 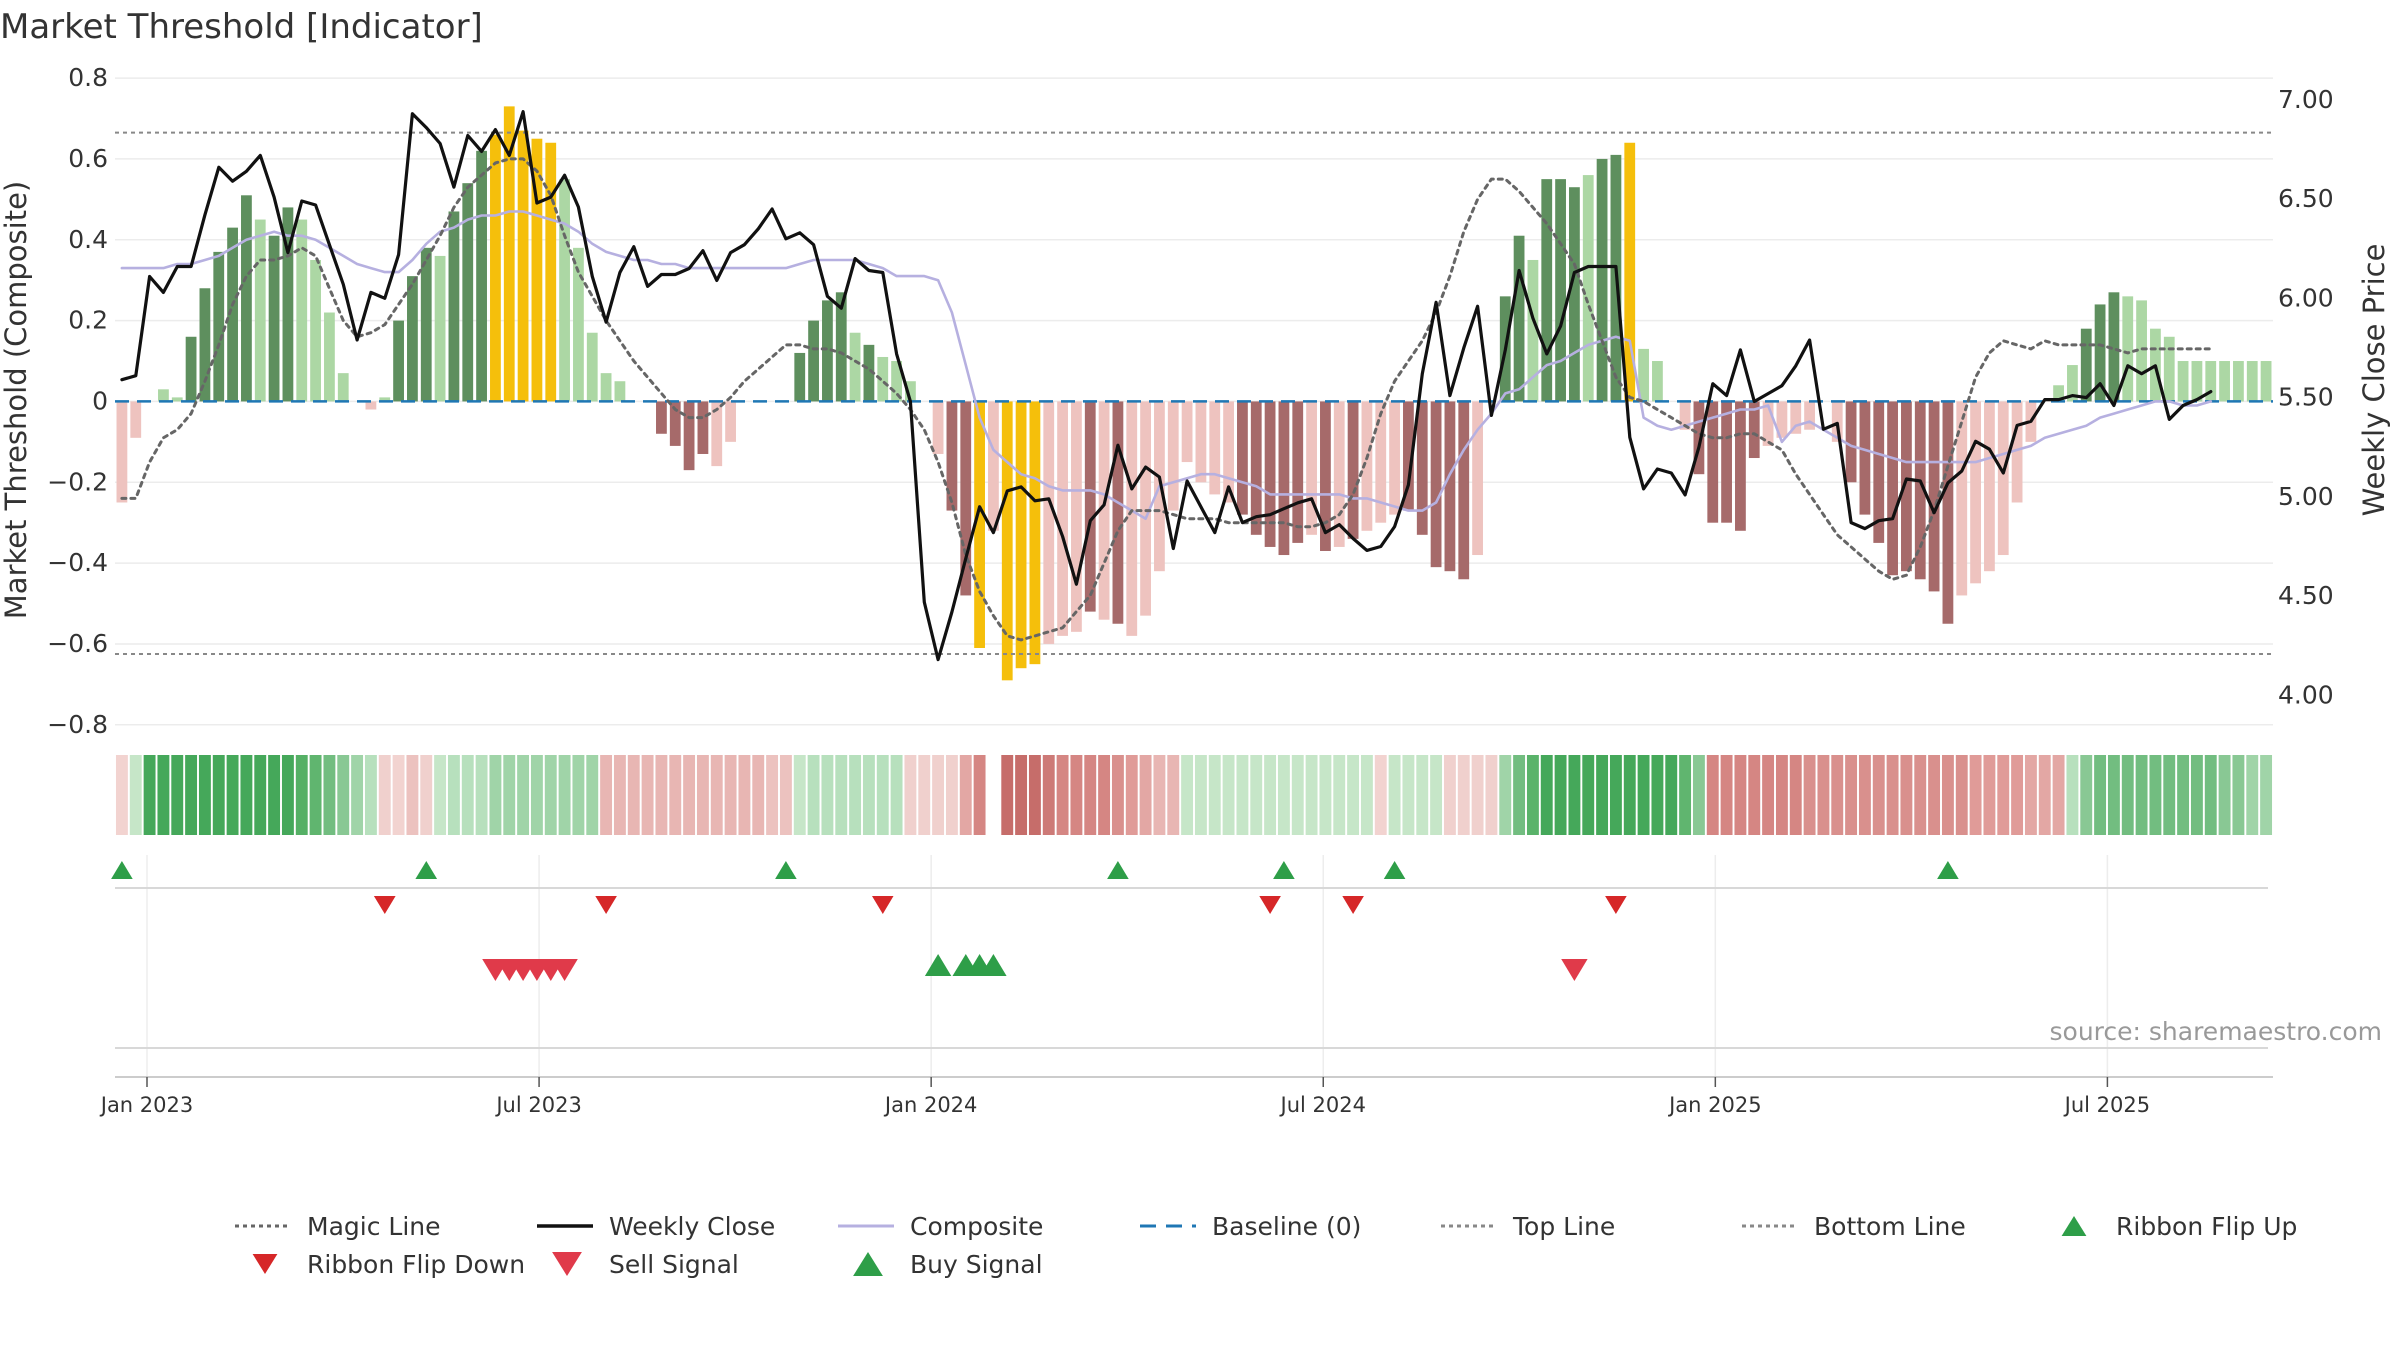 I want to click on legend-item: Bottom Line, so click(x=1854, y=1226).